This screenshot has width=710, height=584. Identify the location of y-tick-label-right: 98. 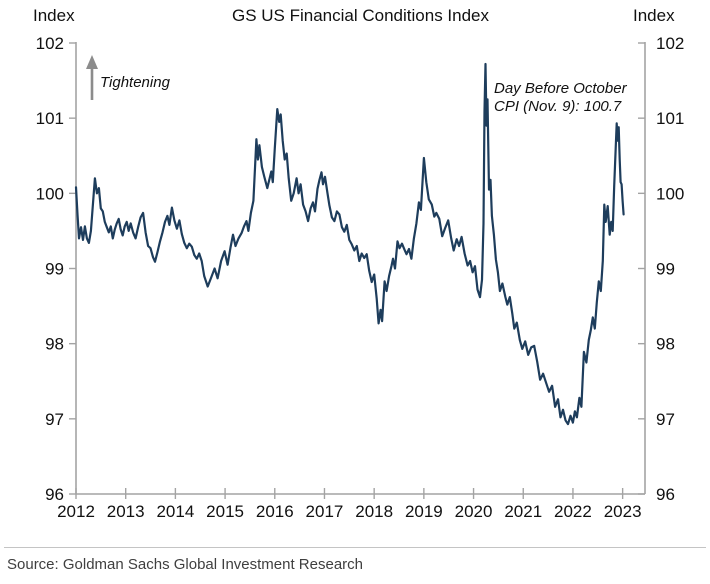
(665, 344).